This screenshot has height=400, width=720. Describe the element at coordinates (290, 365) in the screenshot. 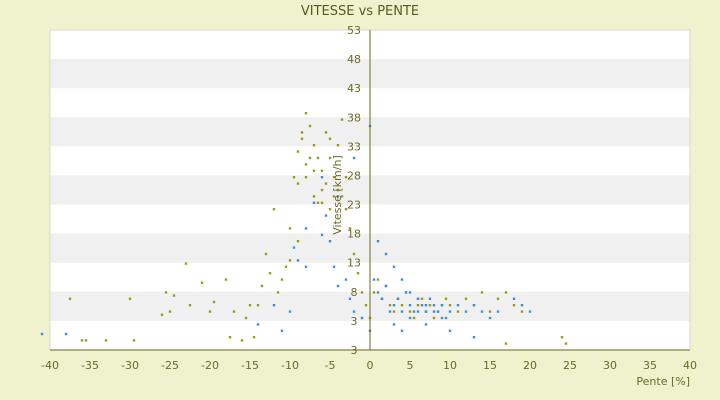

I see `x-tick-label: -10` at that location.